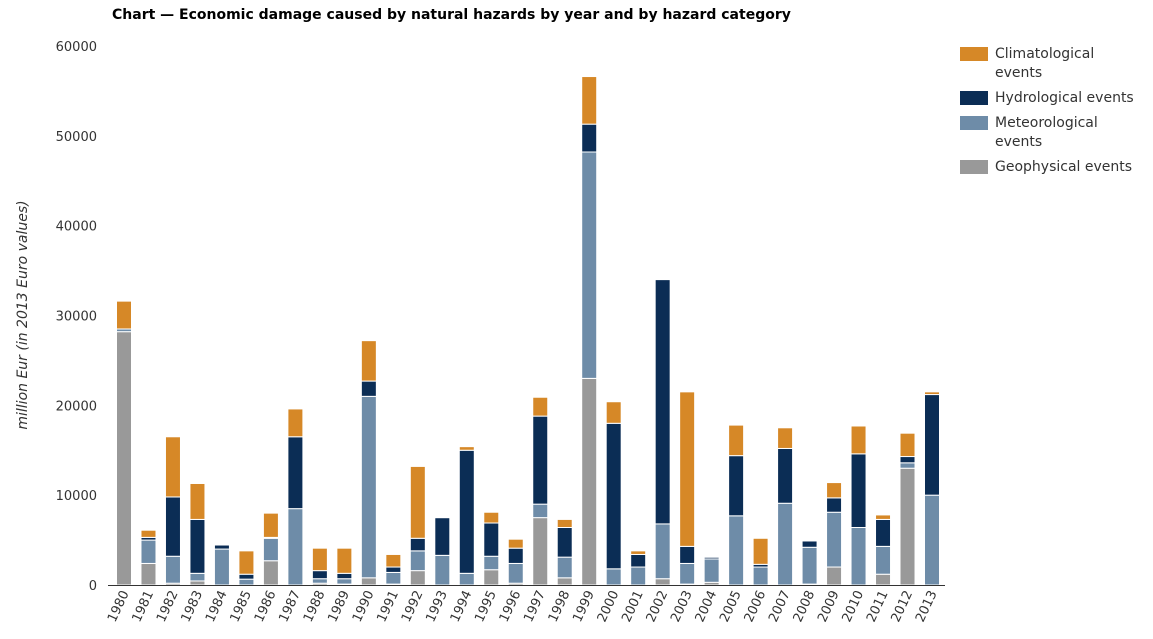  I want to click on y-tick-label: 0, so click(93, 586).